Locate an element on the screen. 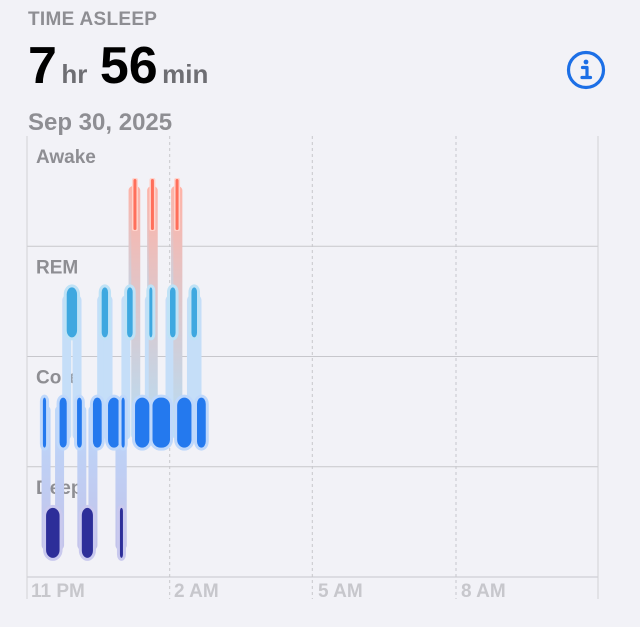 Image resolution: width=640 pixels, height=627 pixels. hours-value: 7 is located at coordinates (42, 66).